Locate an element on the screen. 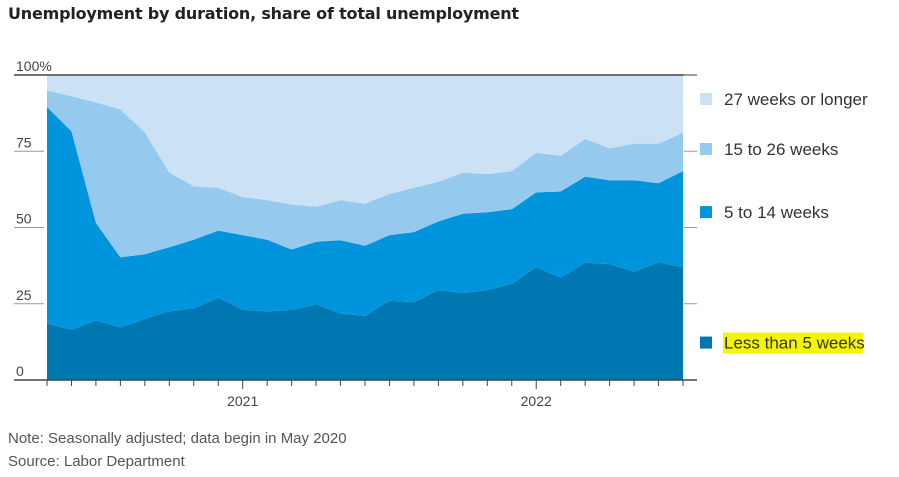 Image resolution: width=899 pixels, height=477 pixels. legend-highlight is located at coordinates (793, 343).